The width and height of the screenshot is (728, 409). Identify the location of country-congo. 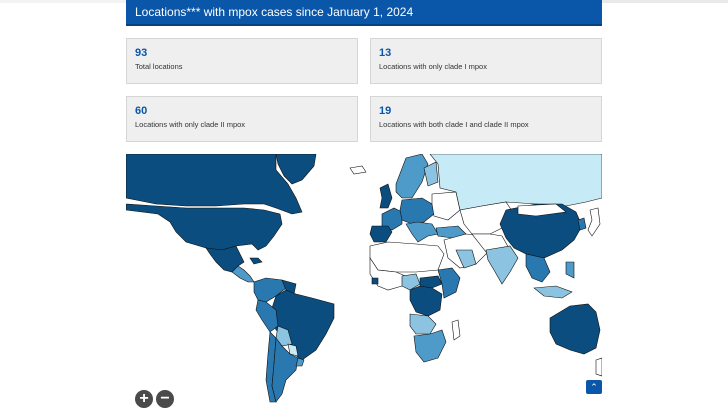
(426, 301).